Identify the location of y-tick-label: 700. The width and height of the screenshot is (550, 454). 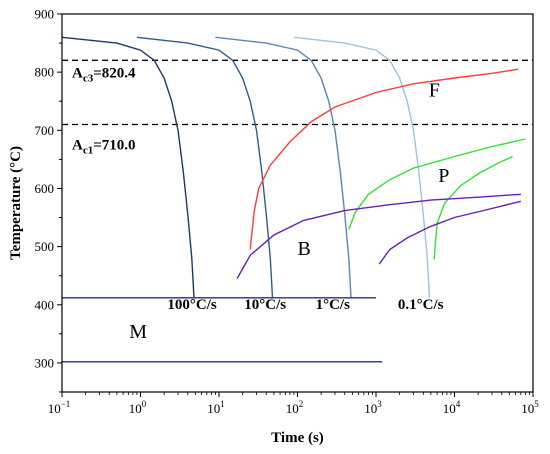
(45, 130).